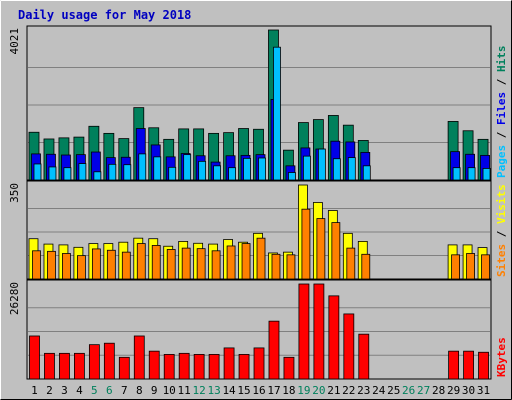 This screenshot has width=512, height=400. I want to click on x-tick-label: 2, so click(49, 390).